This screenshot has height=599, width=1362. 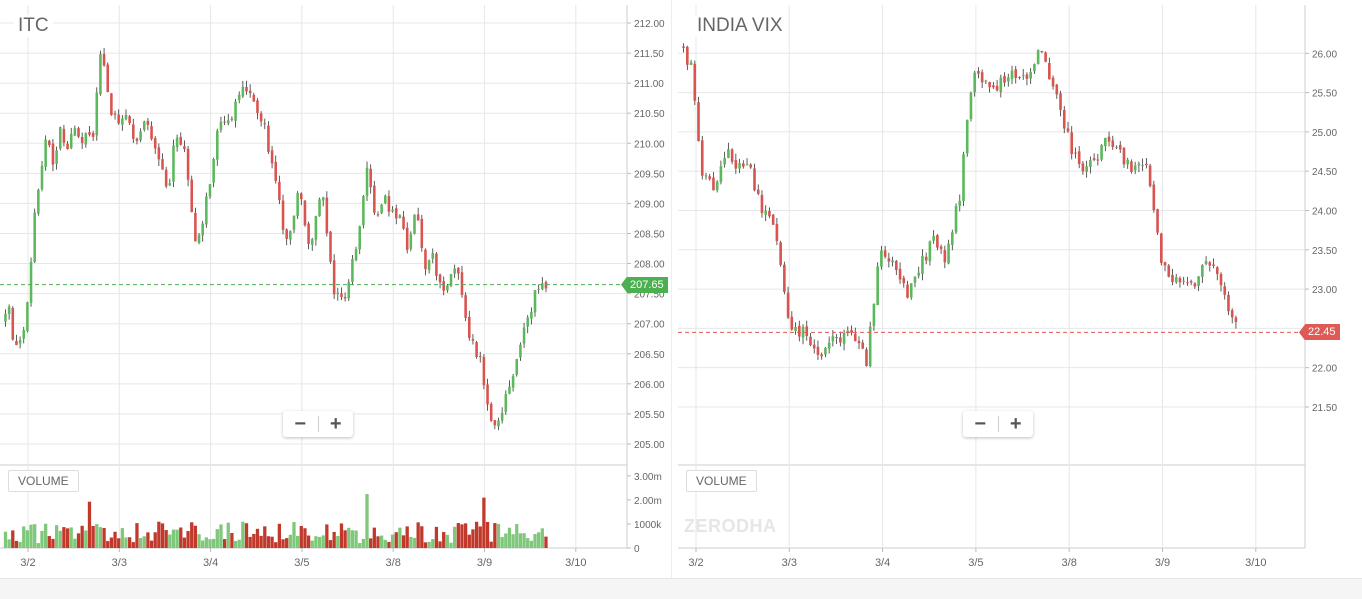 What do you see at coordinates (27, 563) in the screenshot?
I see `x-tick-label: 3/2` at bounding box center [27, 563].